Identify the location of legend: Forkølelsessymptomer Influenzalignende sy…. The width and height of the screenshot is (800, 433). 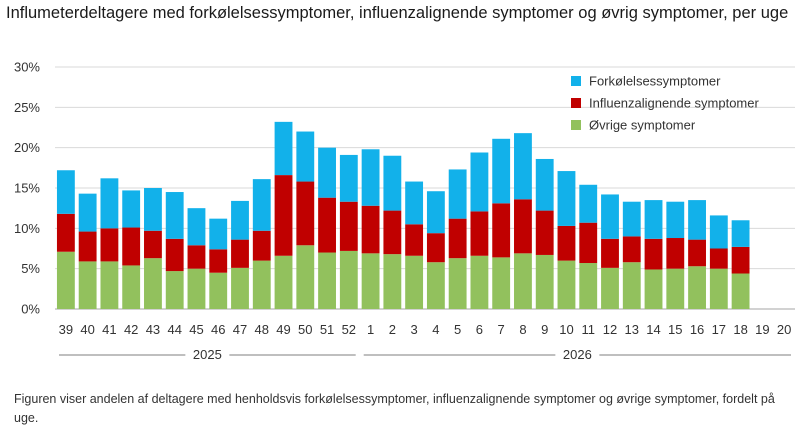
(665, 103).